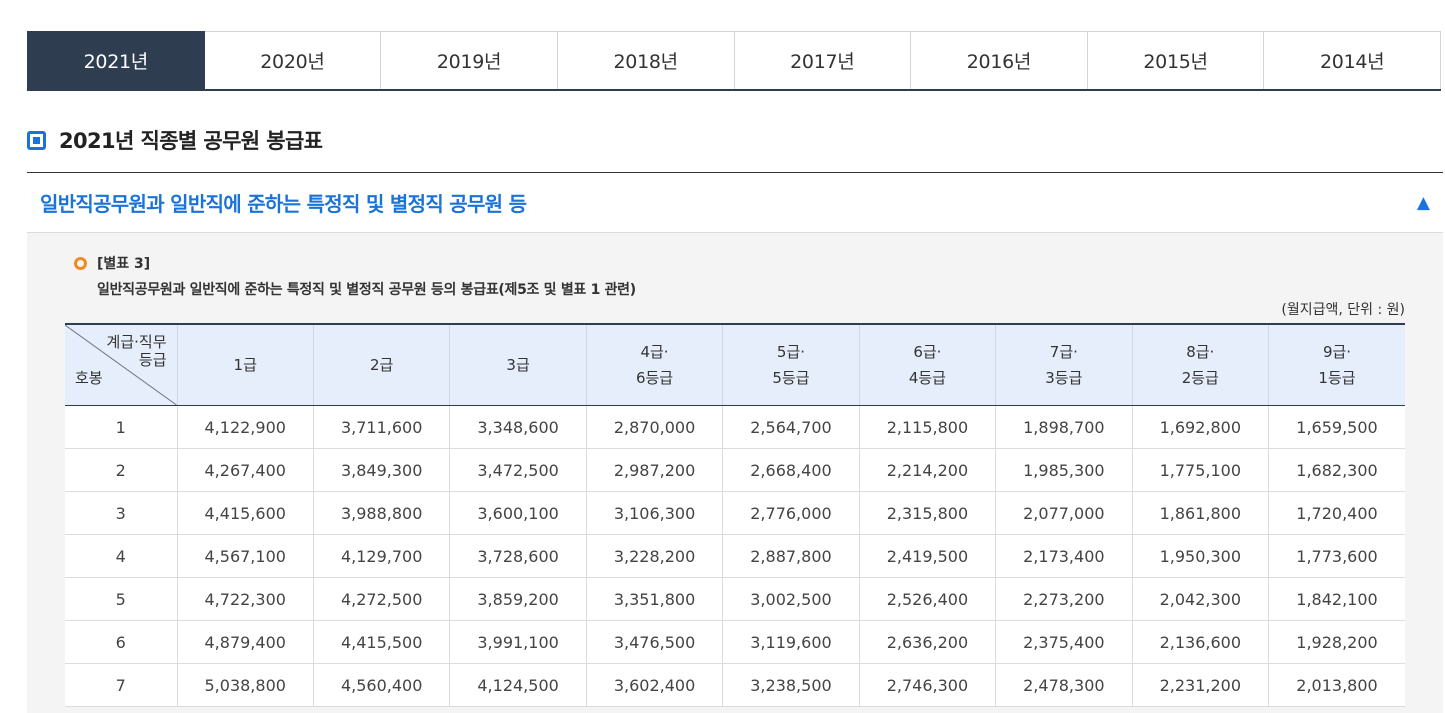  Describe the element at coordinates (245, 470) in the screenshot. I see `salary-cell: 4,267,400` at that location.